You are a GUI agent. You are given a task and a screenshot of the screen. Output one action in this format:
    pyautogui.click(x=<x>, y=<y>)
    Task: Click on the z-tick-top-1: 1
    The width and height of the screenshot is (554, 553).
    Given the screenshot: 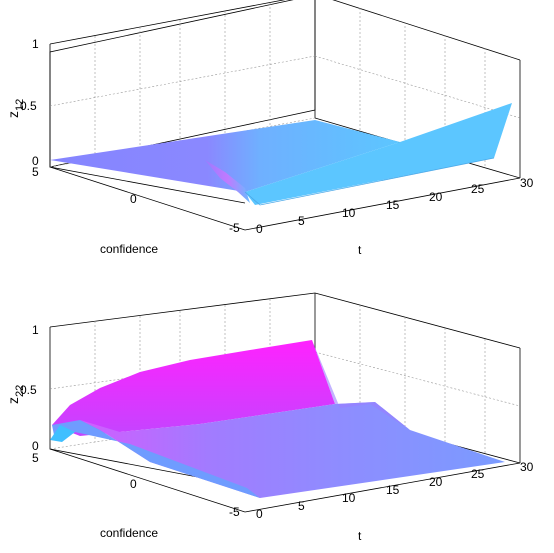 What is the action you would take?
    pyautogui.click(x=35, y=44)
    